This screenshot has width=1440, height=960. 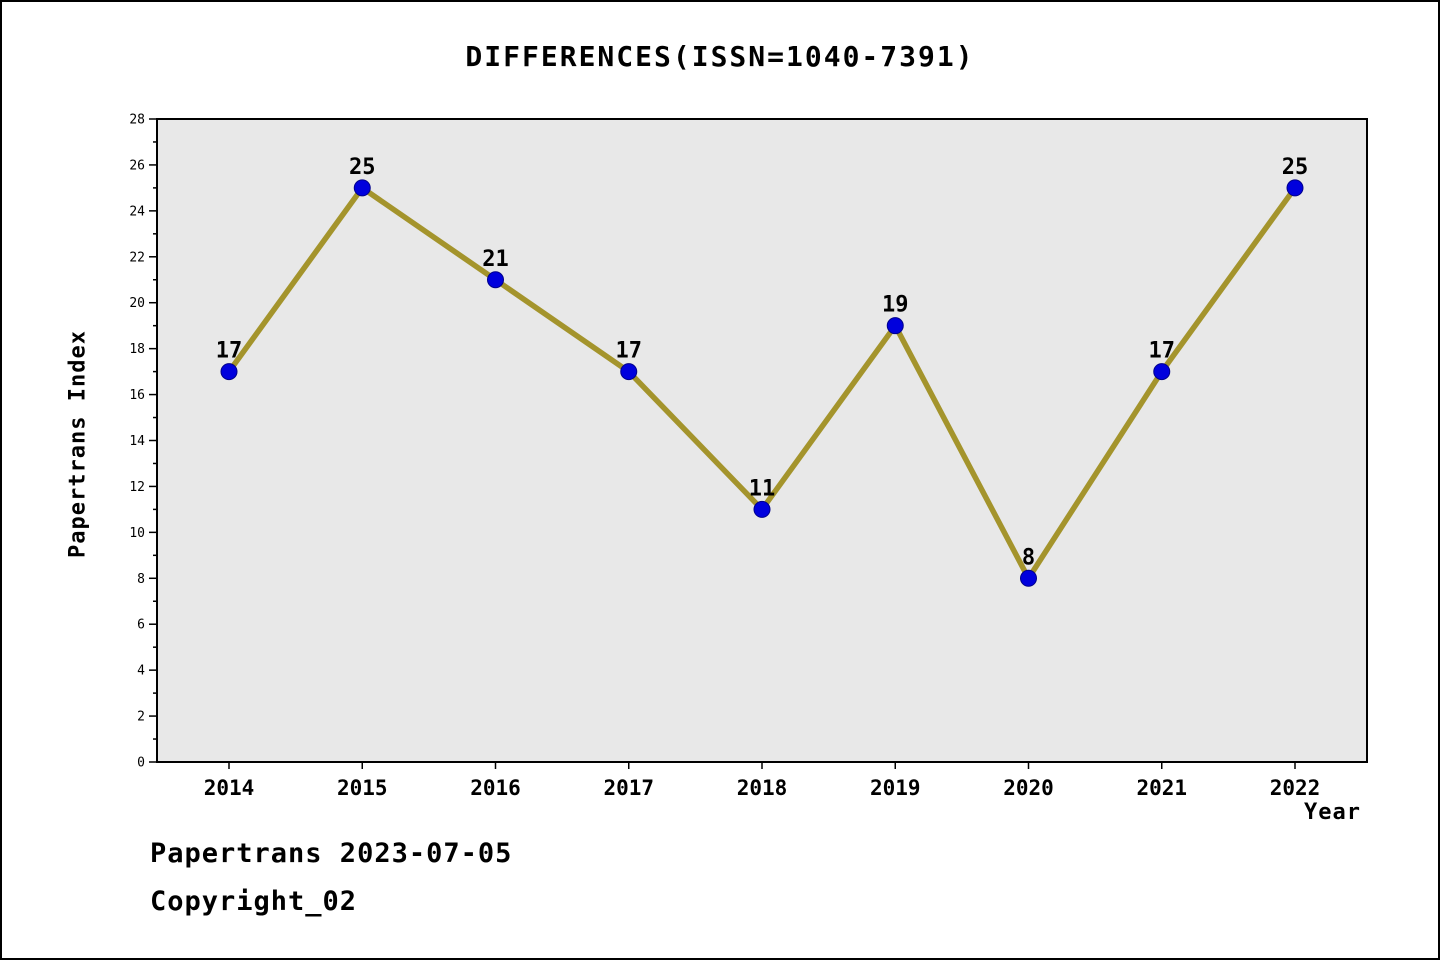 What do you see at coordinates (331, 853) in the screenshot?
I see `footer-source-date: Papertrans 2023-07-05` at bounding box center [331, 853].